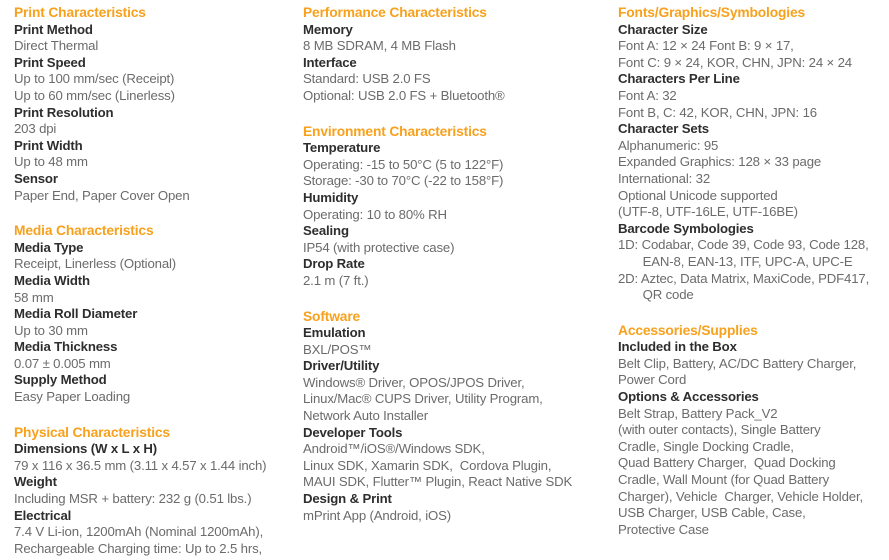  Describe the element at coordinates (341, 366) in the screenshot. I see `spec-label: Driver/Utility` at that location.